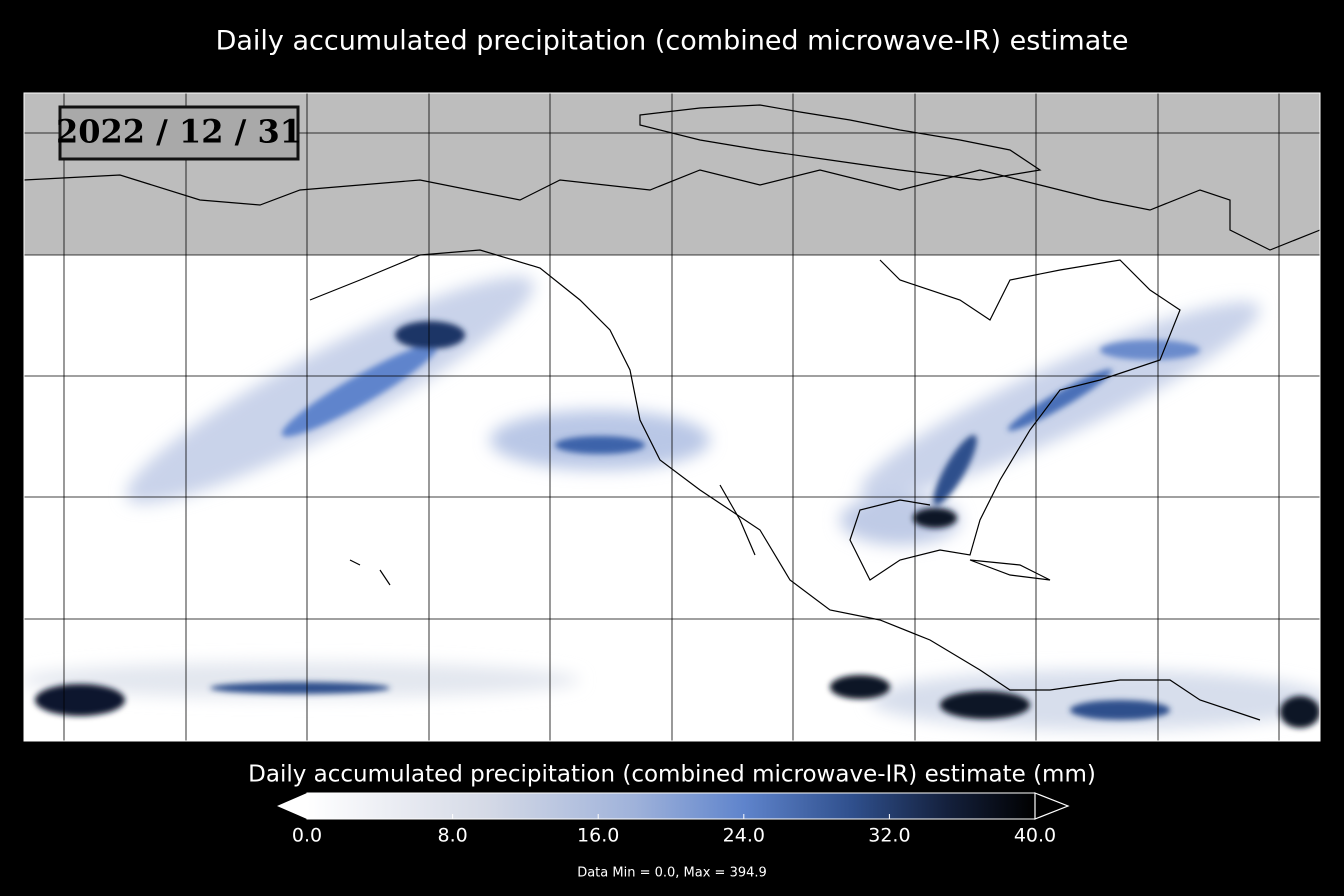 The height and width of the screenshot is (896, 1344). I want to click on colorbar-tick-label: 8.0, so click(452, 836).